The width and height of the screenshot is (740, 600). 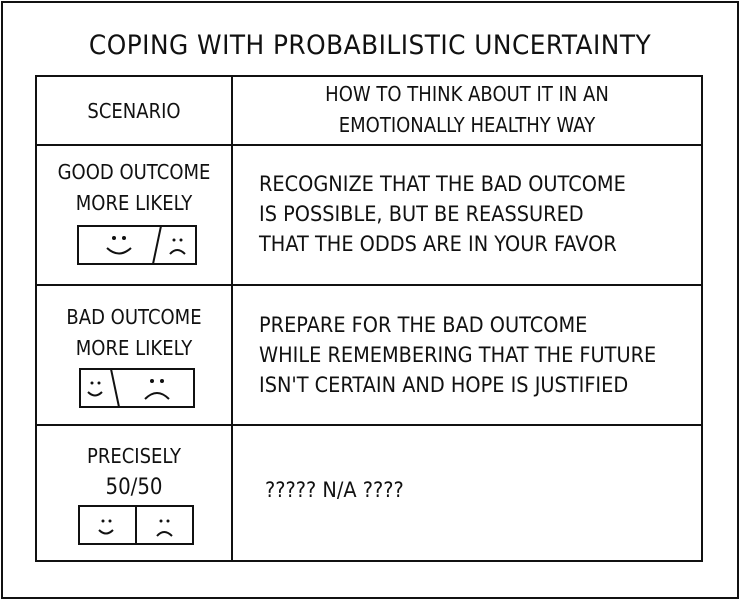 What do you see at coordinates (137, 245) in the screenshot?
I see `probability-box-good-likely` at bounding box center [137, 245].